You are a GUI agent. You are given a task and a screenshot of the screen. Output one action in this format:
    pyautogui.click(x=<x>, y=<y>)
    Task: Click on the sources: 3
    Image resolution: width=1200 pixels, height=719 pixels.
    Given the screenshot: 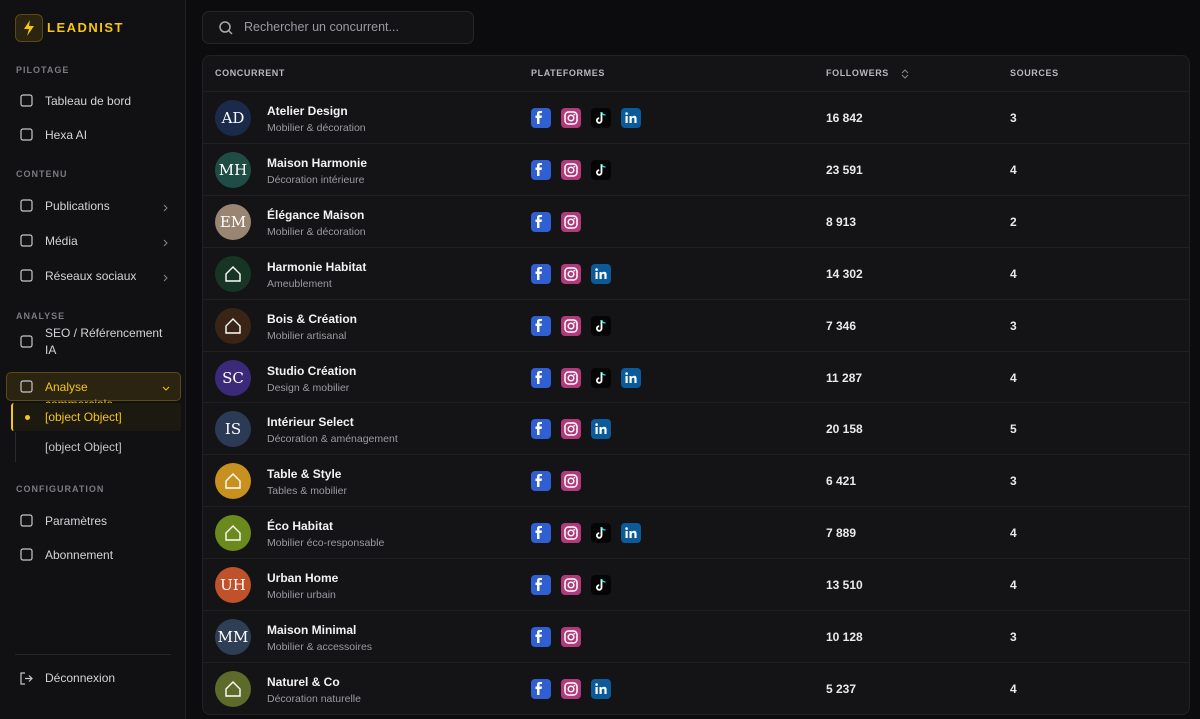 What is the action you would take?
    pyautogui.click(x=1013, y=118)
    